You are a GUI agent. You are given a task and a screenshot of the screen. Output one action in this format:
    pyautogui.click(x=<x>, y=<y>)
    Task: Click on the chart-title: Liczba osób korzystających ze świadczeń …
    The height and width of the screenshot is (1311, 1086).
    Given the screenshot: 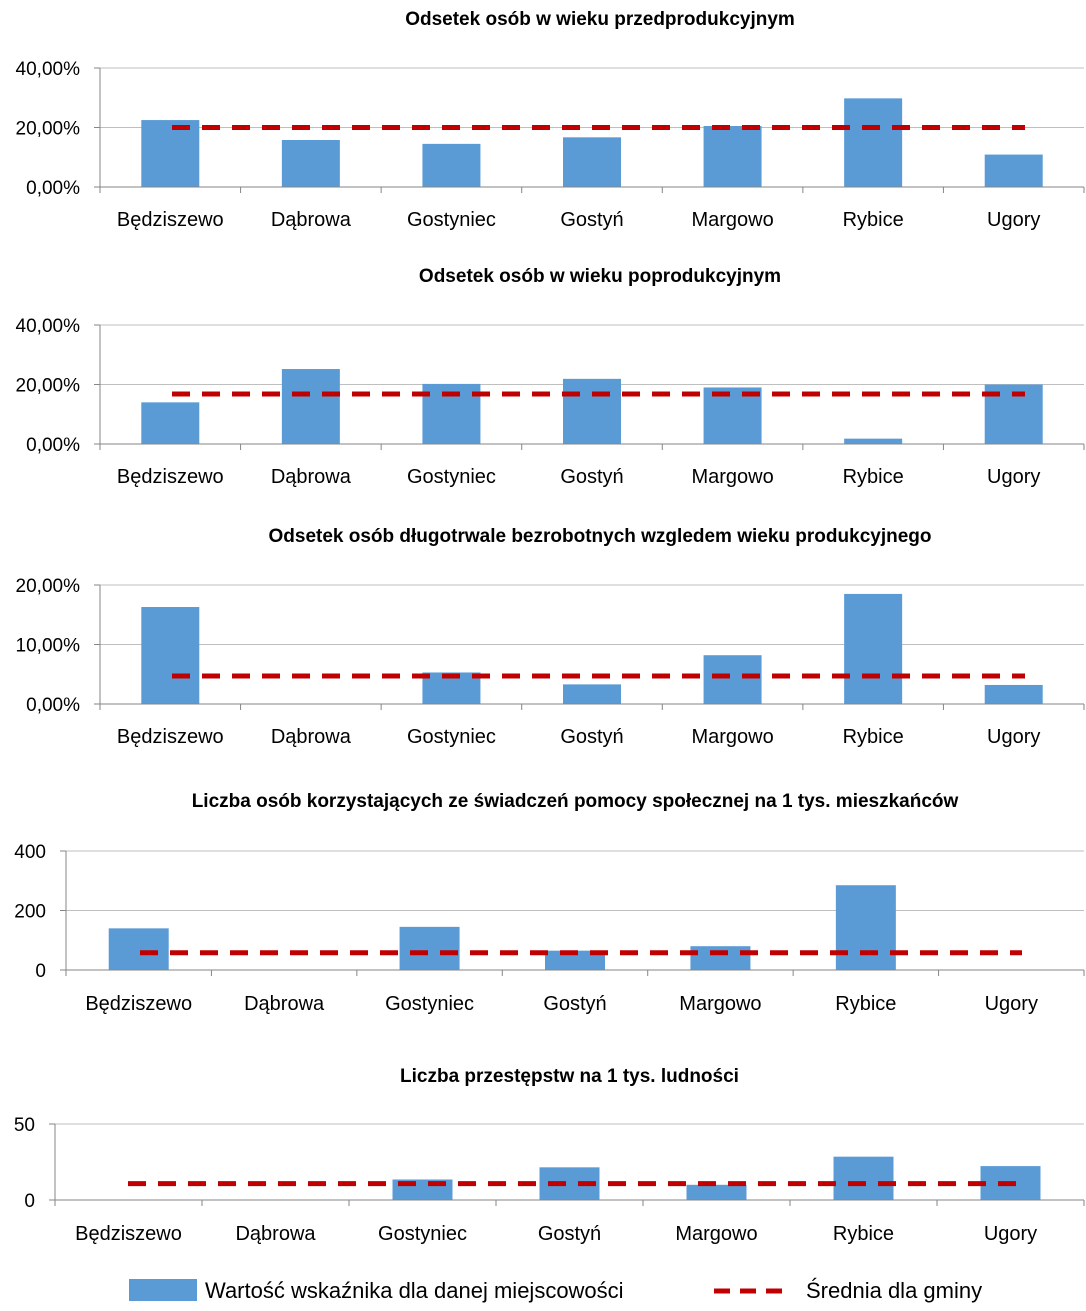 What is the action you would take?
    pyautogui.click(x=575, y=801)
    